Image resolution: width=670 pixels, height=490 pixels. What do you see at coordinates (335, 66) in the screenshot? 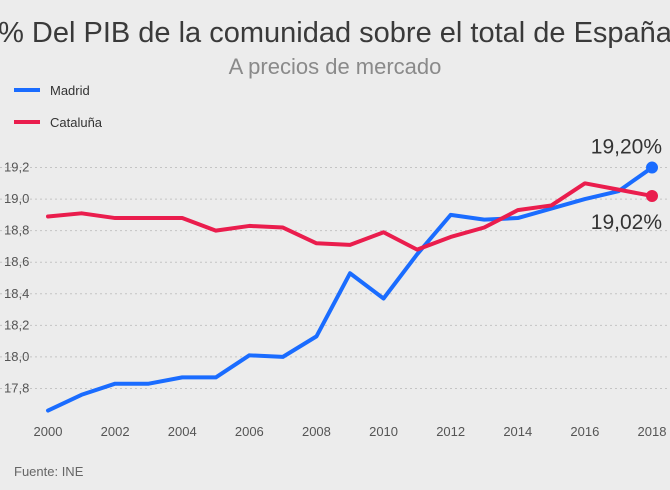
I see `chart-subtitle: A precios de mercado` at bounding box center [335, 66].